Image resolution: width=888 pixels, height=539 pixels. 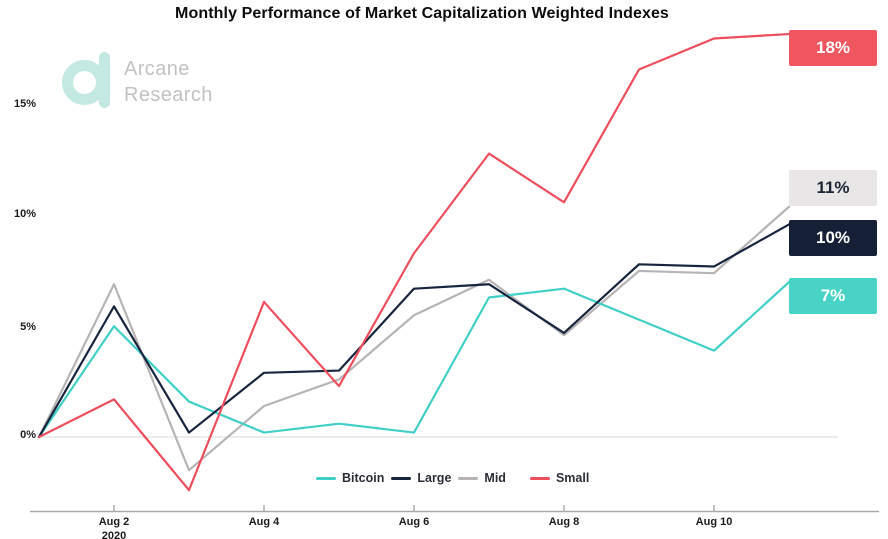 What do you see at coordinates (168, 95) in the screenshot?
I see `logo-text-line2: Research` at bounding box center [168, 95].